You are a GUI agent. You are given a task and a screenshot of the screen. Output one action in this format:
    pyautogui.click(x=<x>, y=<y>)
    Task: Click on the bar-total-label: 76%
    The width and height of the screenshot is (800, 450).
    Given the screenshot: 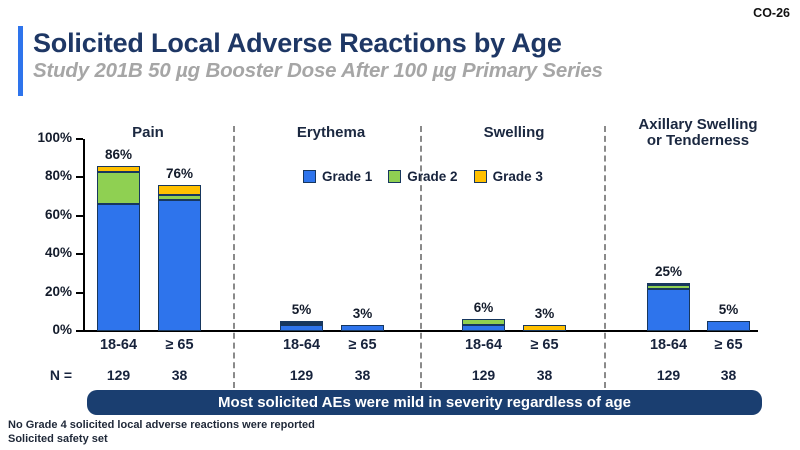 What is the action you would take?
    pyautogui.click(x=179, y=174)
    